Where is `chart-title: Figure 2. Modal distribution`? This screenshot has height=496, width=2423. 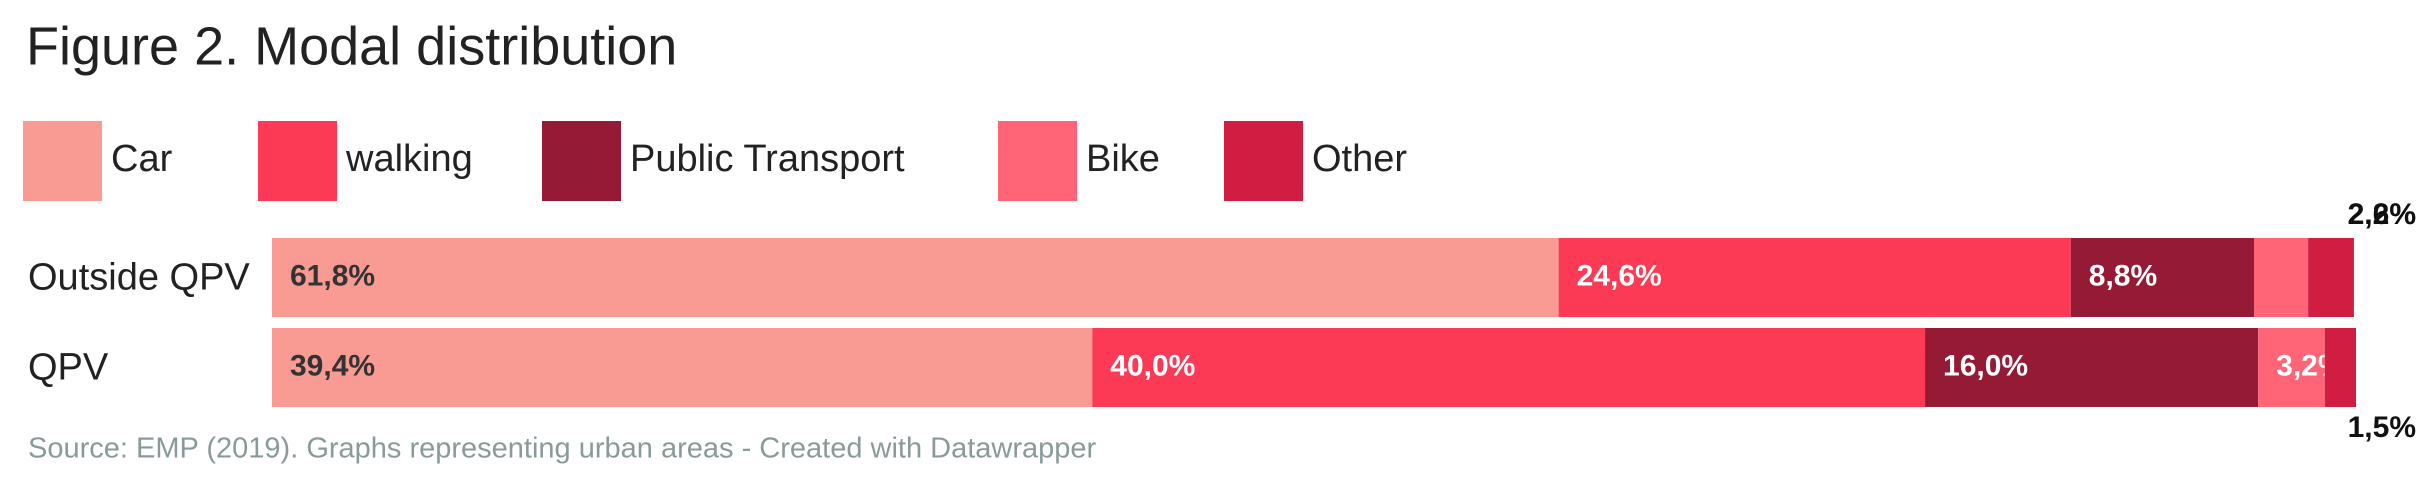
chart-title: Figure 2. Modal distribution is located at coordinates (351, 46).